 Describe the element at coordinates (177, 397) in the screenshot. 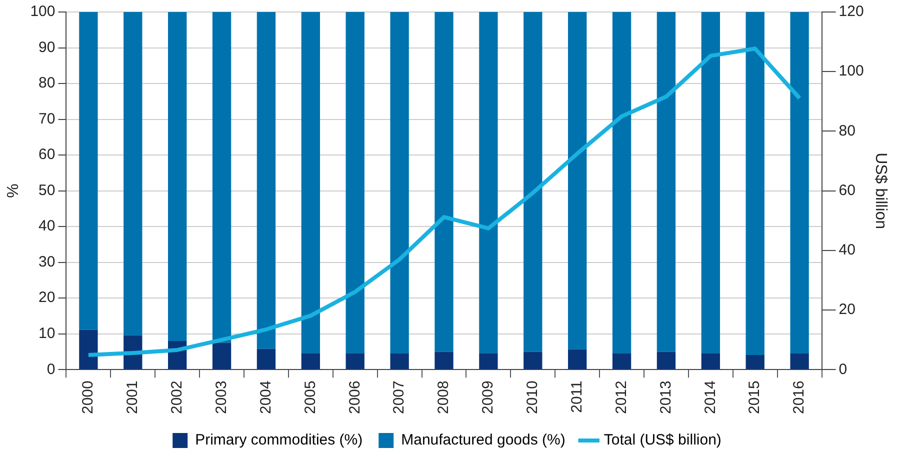

I see `x-tick-label: 2002` at that location.